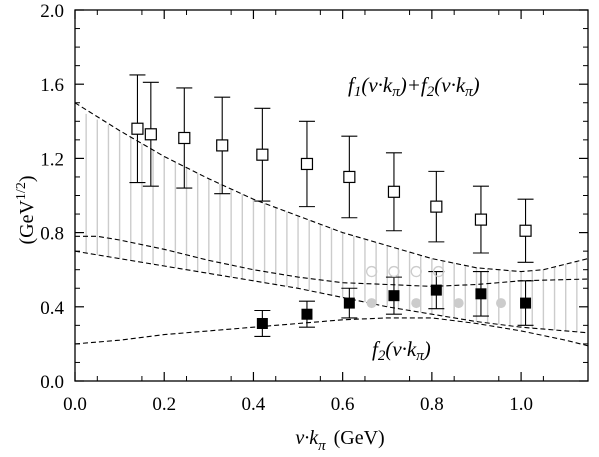 The image size is (599, 457). What do you see at coordinates (52, 85) in the screenshot?
I see `y-tick-label: 1.6` at bounding box center [52, 85].